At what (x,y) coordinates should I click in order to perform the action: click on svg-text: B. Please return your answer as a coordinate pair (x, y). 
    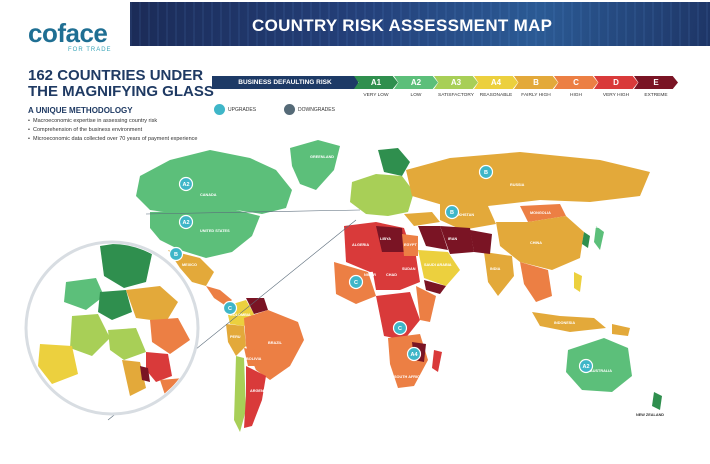
    Looking at the image, I should click on (452, 213).